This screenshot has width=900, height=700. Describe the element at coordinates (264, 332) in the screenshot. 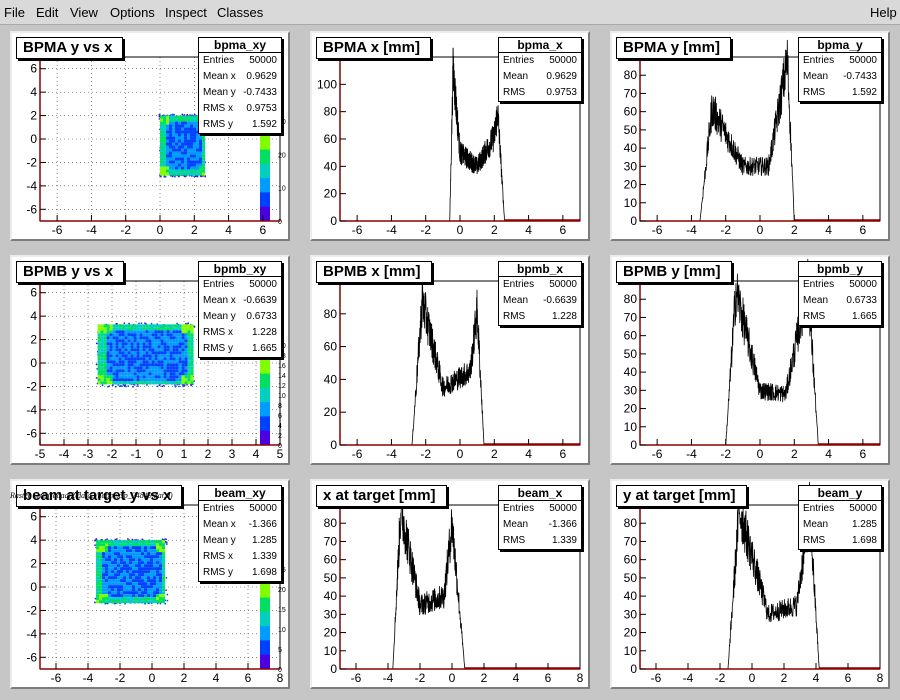

I see `stats-value: 1.228` at that location.